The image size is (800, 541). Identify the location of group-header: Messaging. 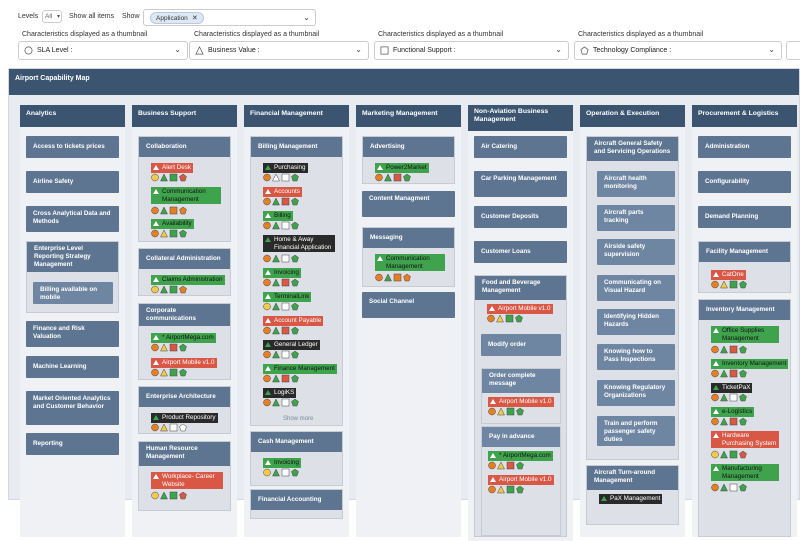
(408, 238).